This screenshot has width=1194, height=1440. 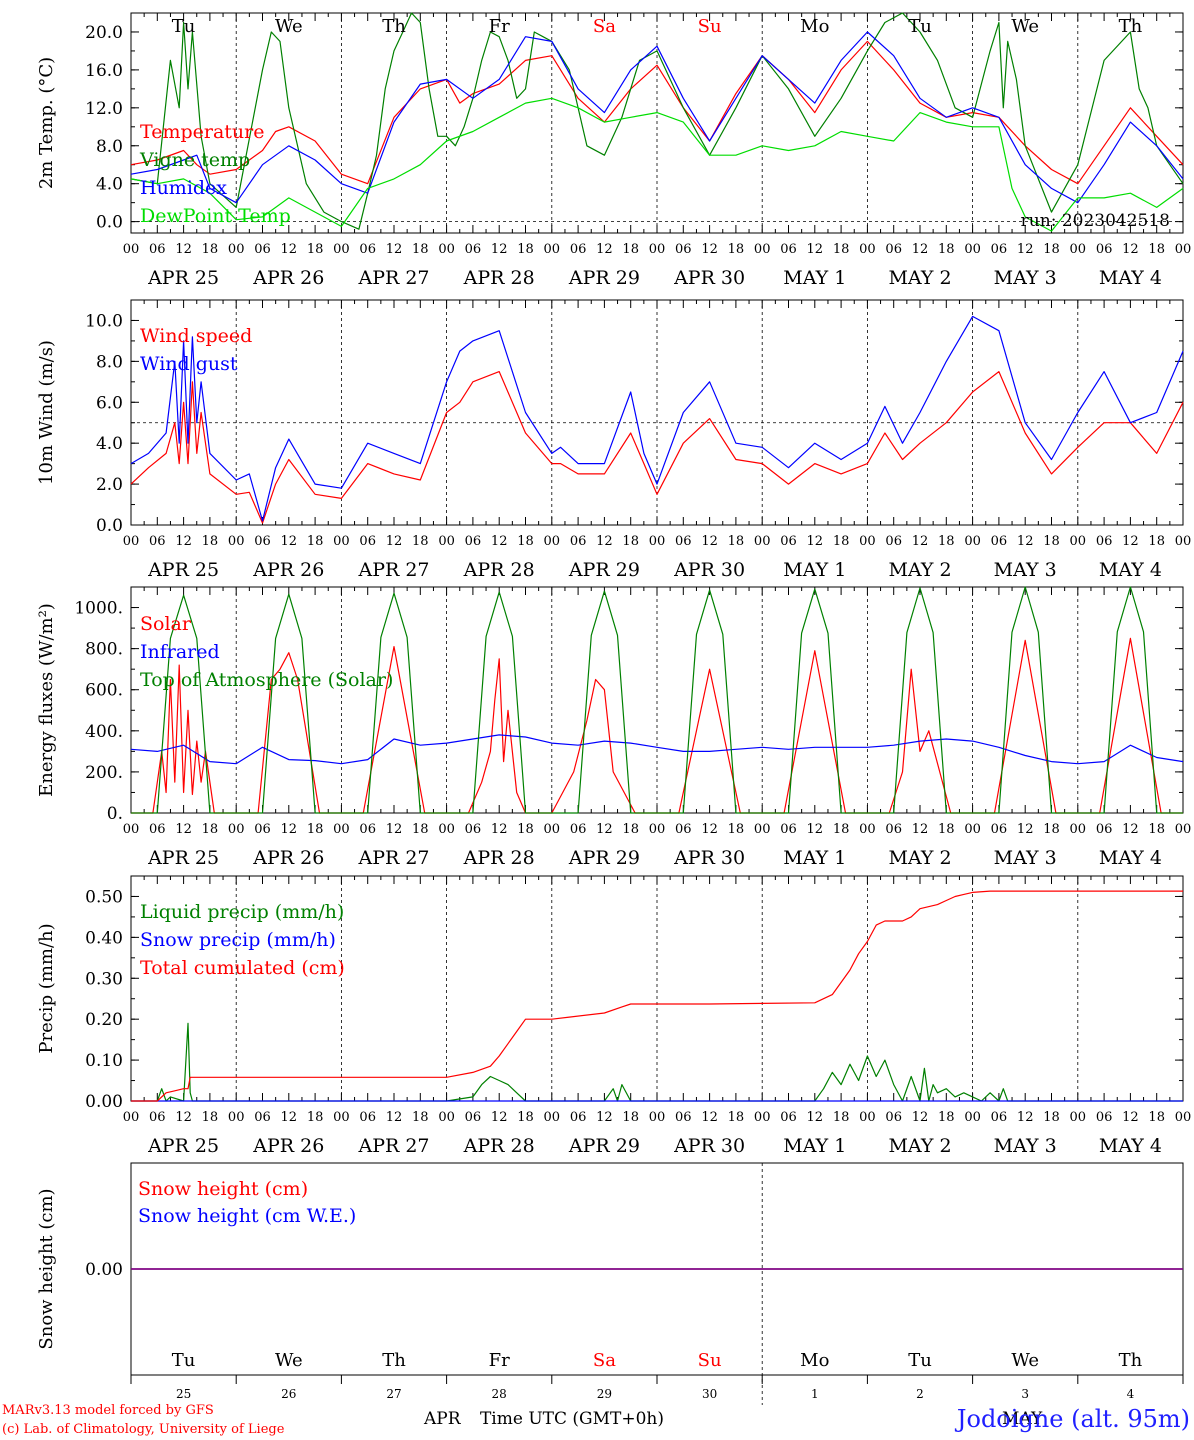 What do you see at coordinates (1130, 278) in the screenshot?
I see `date-label: MAY 4` at bounding box center [1130, 278].